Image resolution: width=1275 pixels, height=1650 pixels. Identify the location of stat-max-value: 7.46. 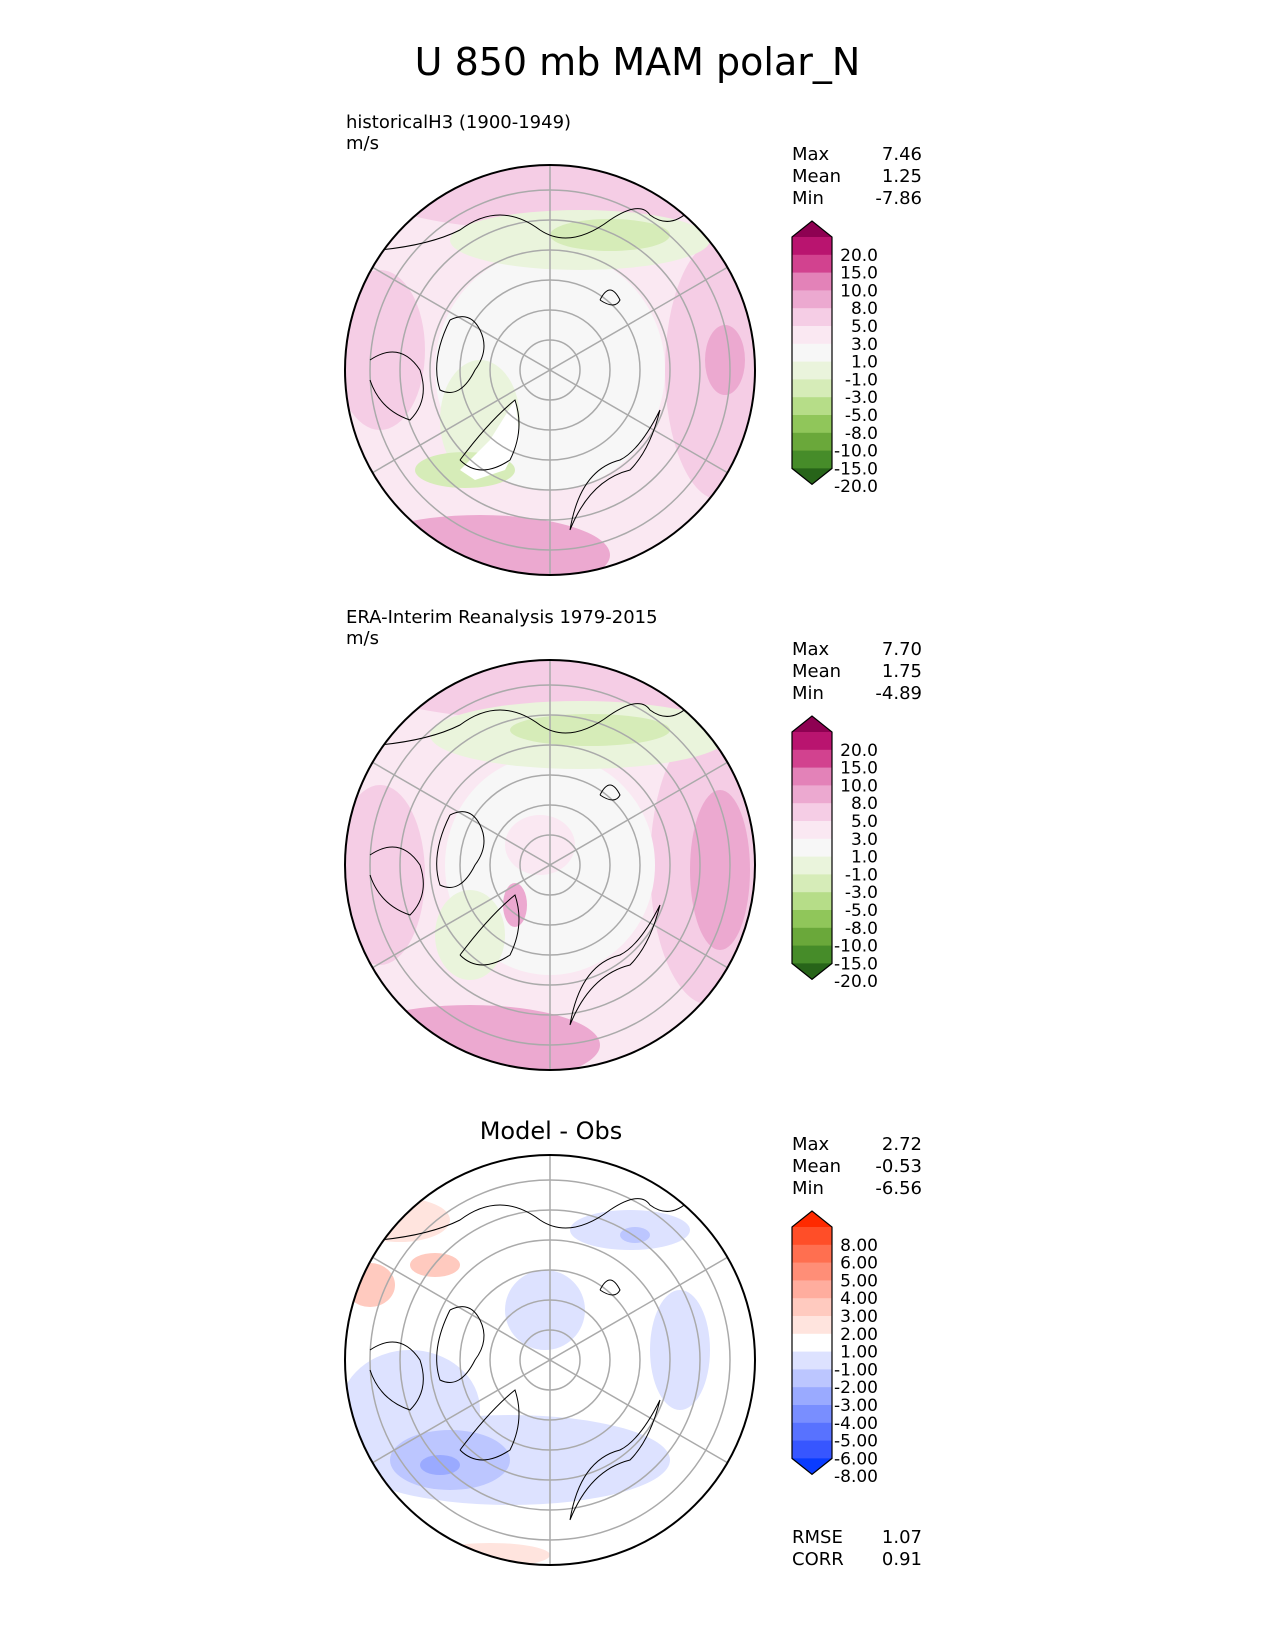
(901, 154).